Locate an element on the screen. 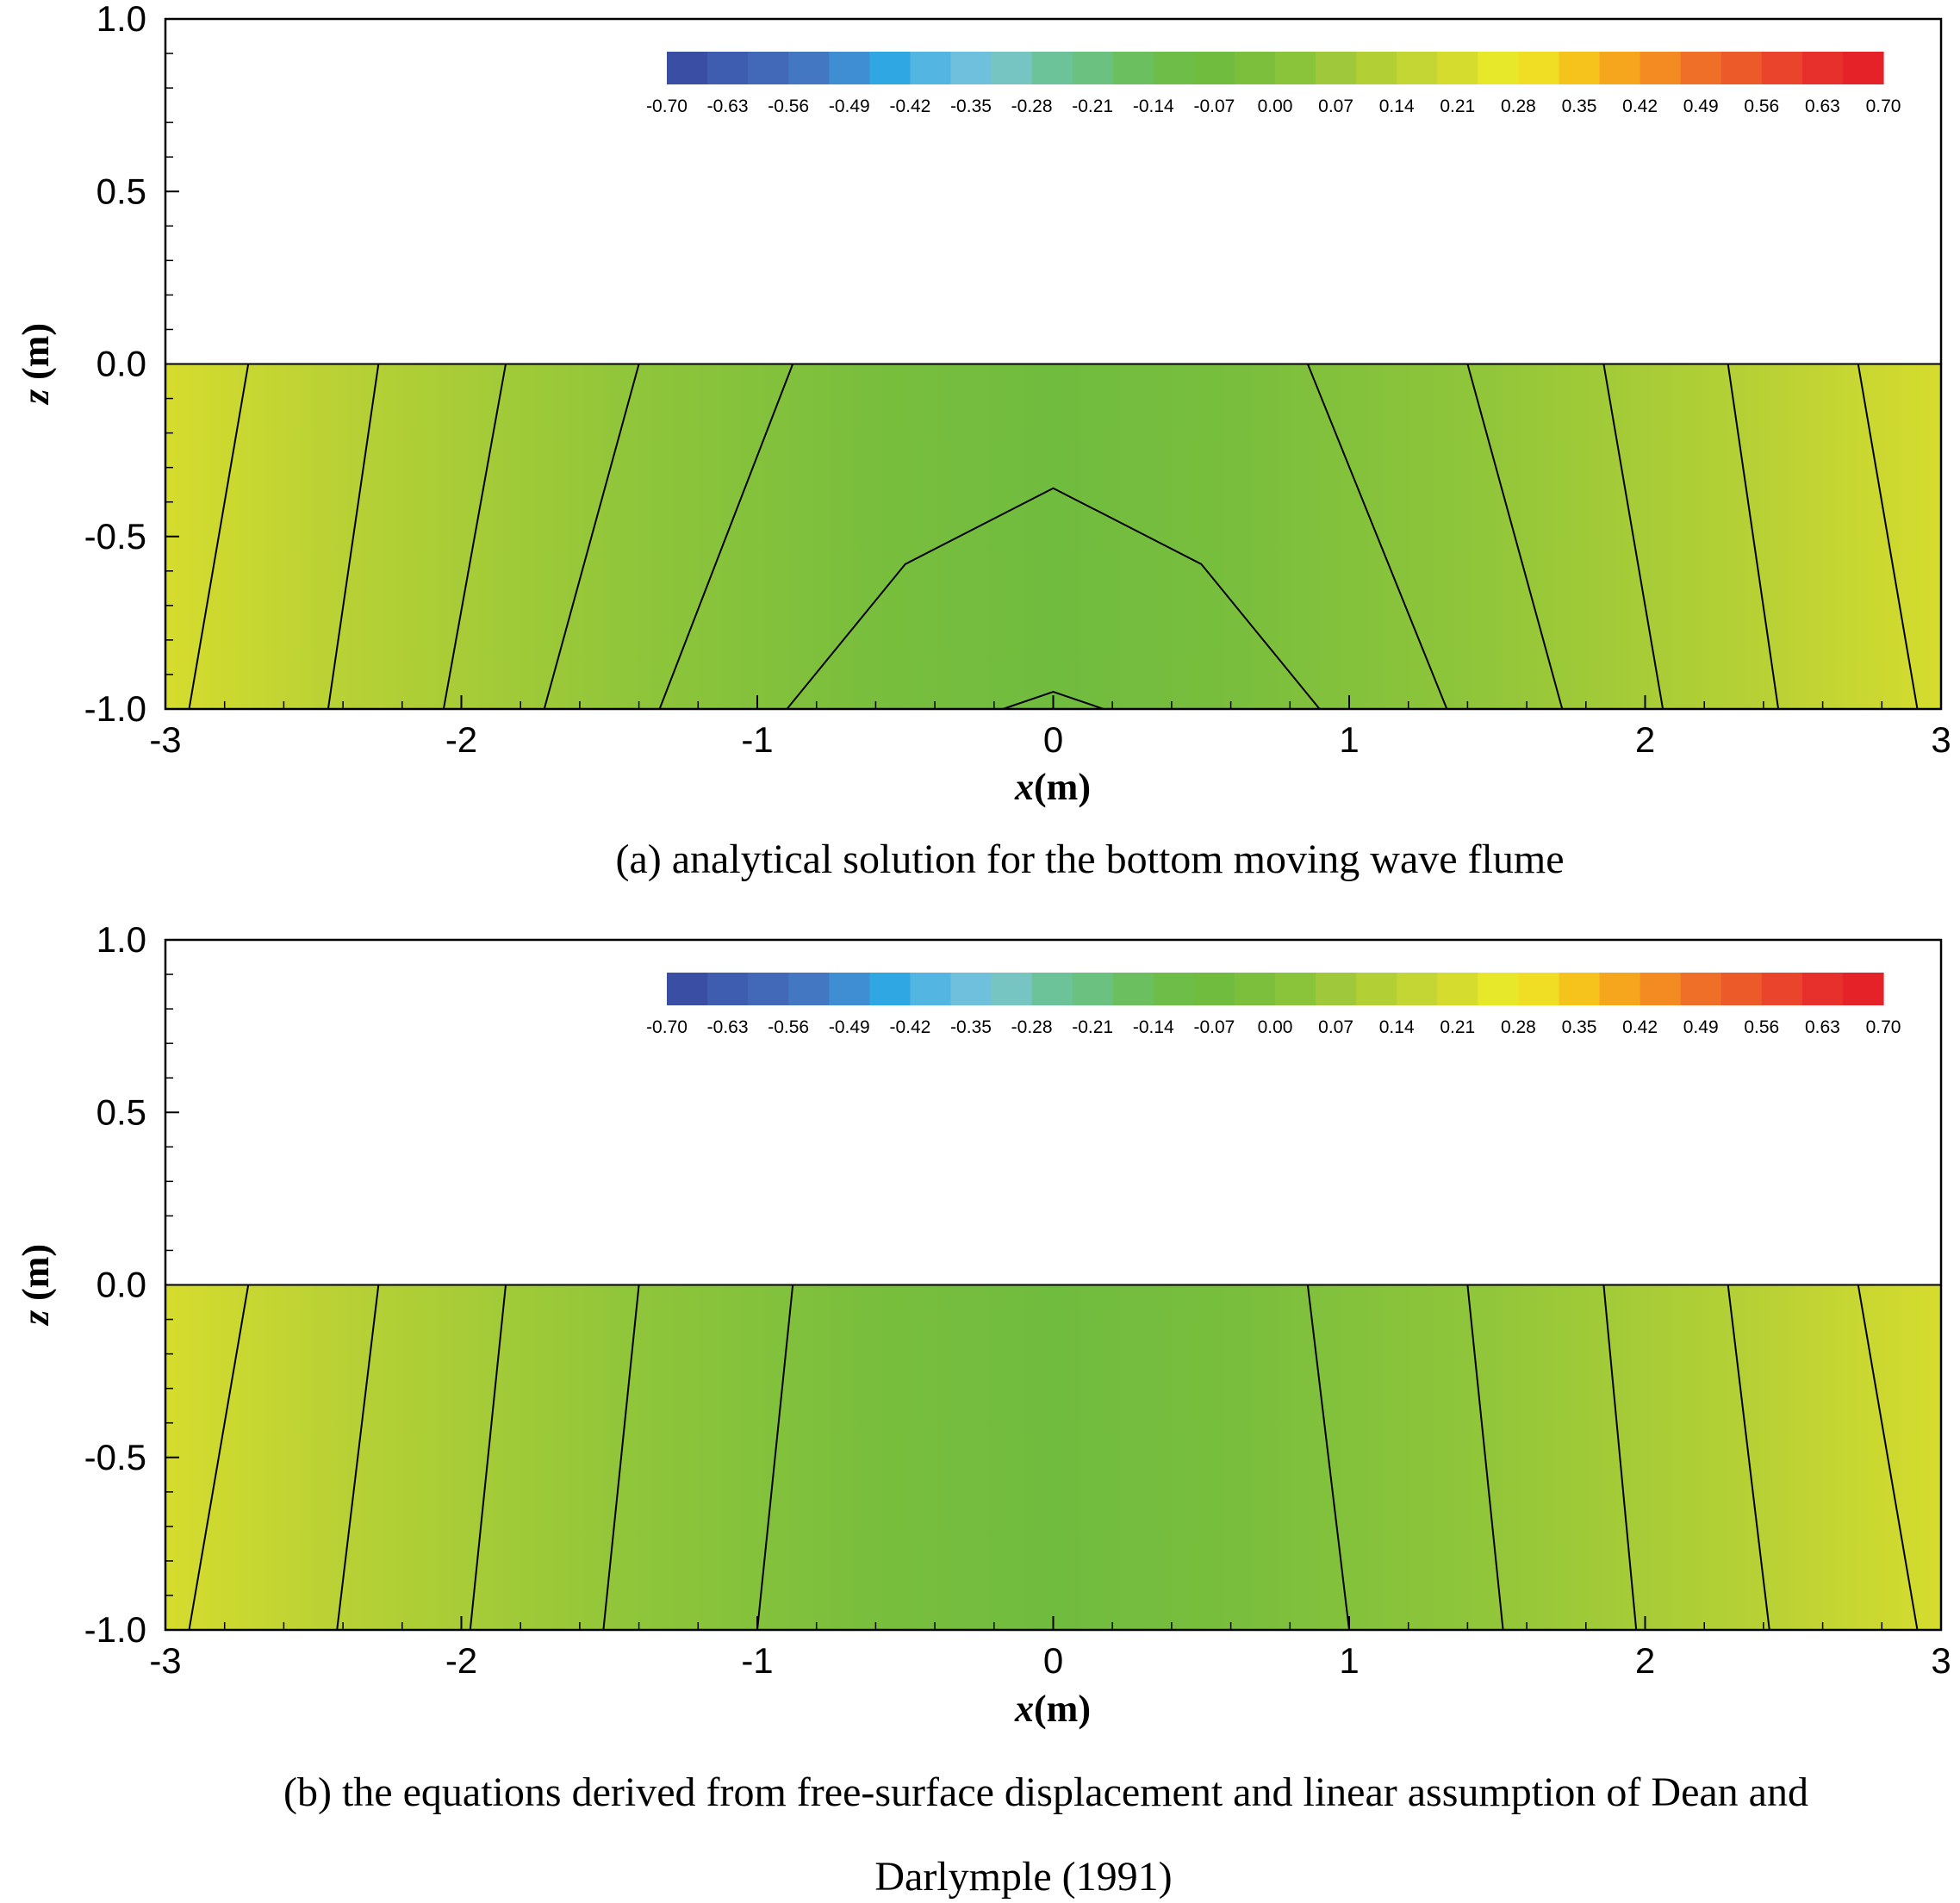  colorbar-tick-label: 0.49 is located at coordinates (1701, 106).